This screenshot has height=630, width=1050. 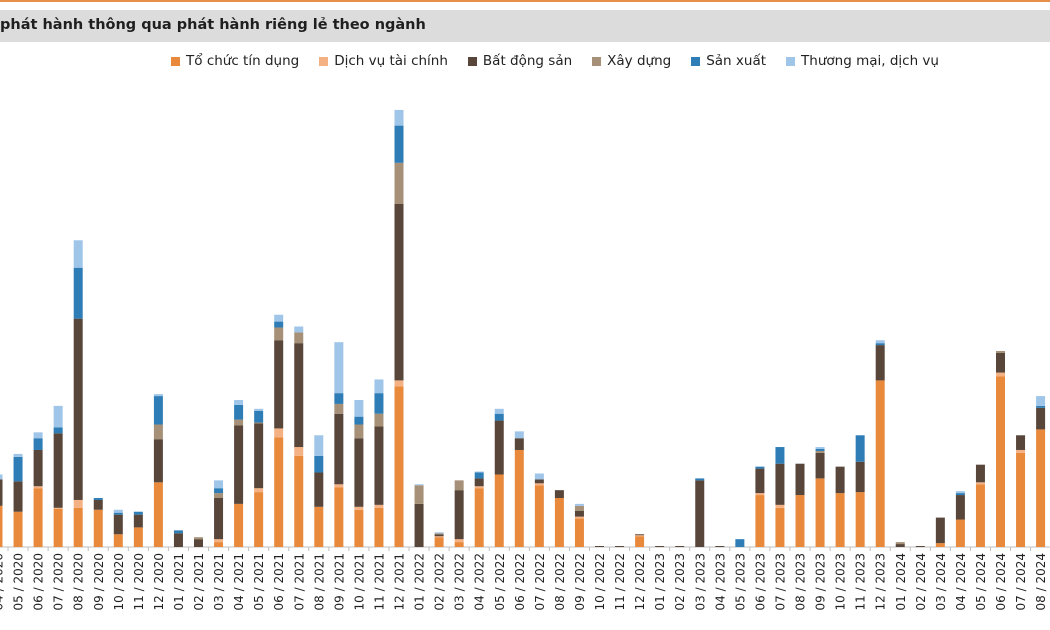 I want to click on x-tick-label: 06 / 2022, so click(x=520, y=581).